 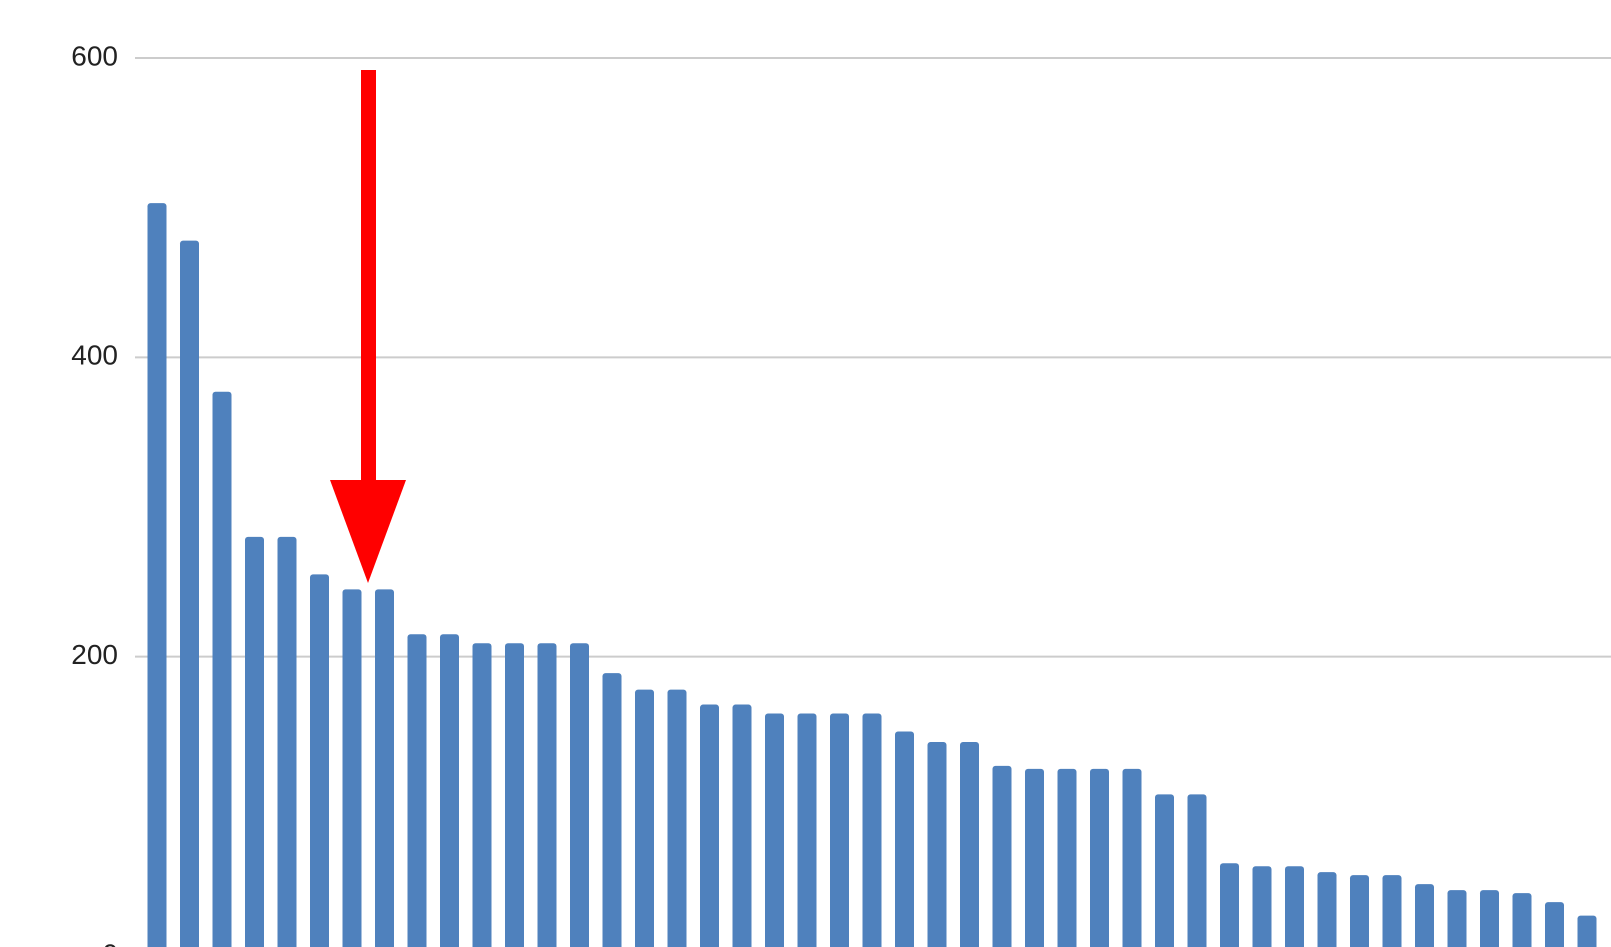 What do you see at coordinates (94, 654) in the screenshot?
I see `y-tick-label: 200` at bounding box center [94, 654].